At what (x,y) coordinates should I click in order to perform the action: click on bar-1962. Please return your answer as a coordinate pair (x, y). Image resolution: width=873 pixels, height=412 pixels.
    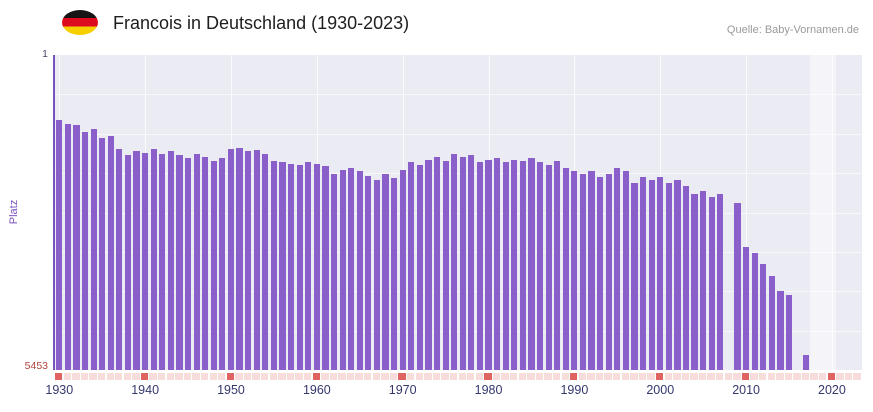
    Looking at the image, I should click on (334, 271).